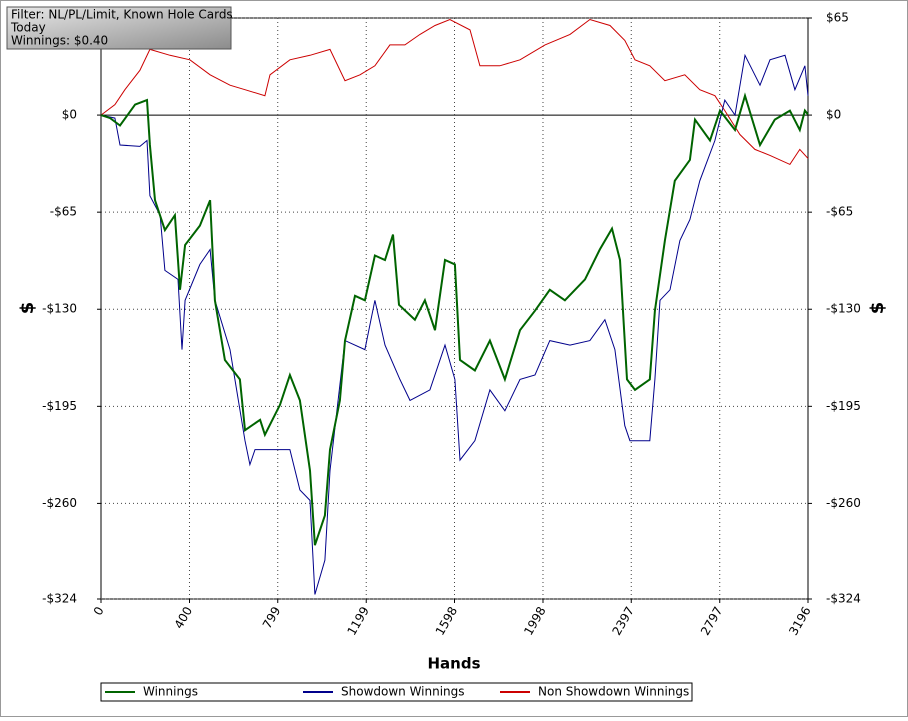 This screenshot has width=908, height=721. Describe the element at coordinates (119, 28) in the screenshot. I see `info-box` at that location.